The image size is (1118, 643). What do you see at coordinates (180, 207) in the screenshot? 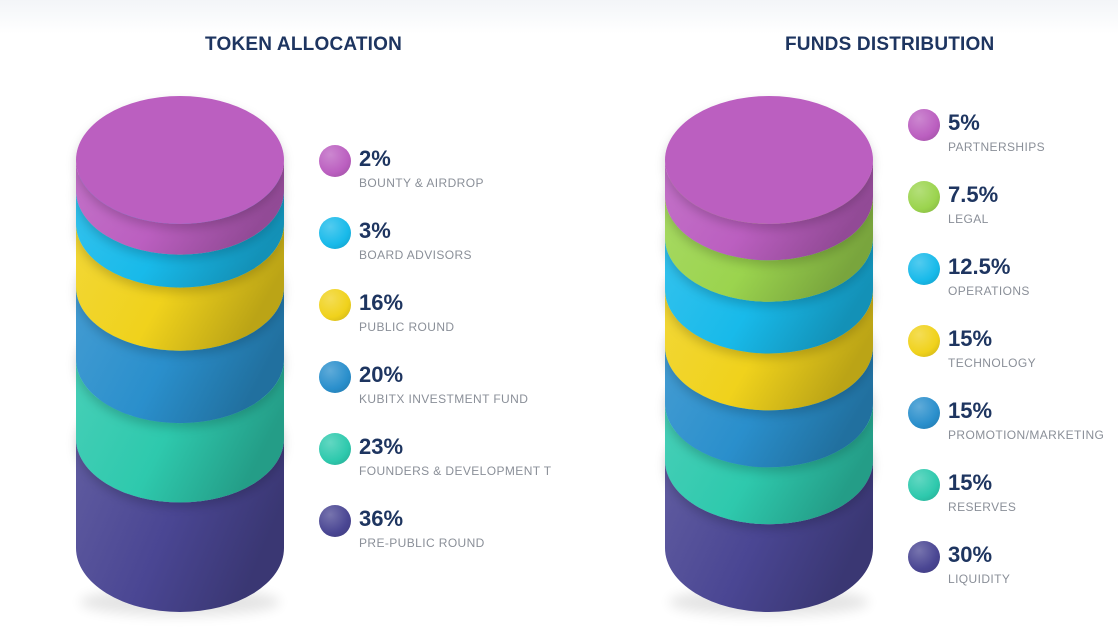
I see `layer-bounty-airdrop` at bounding box center [180, 207].